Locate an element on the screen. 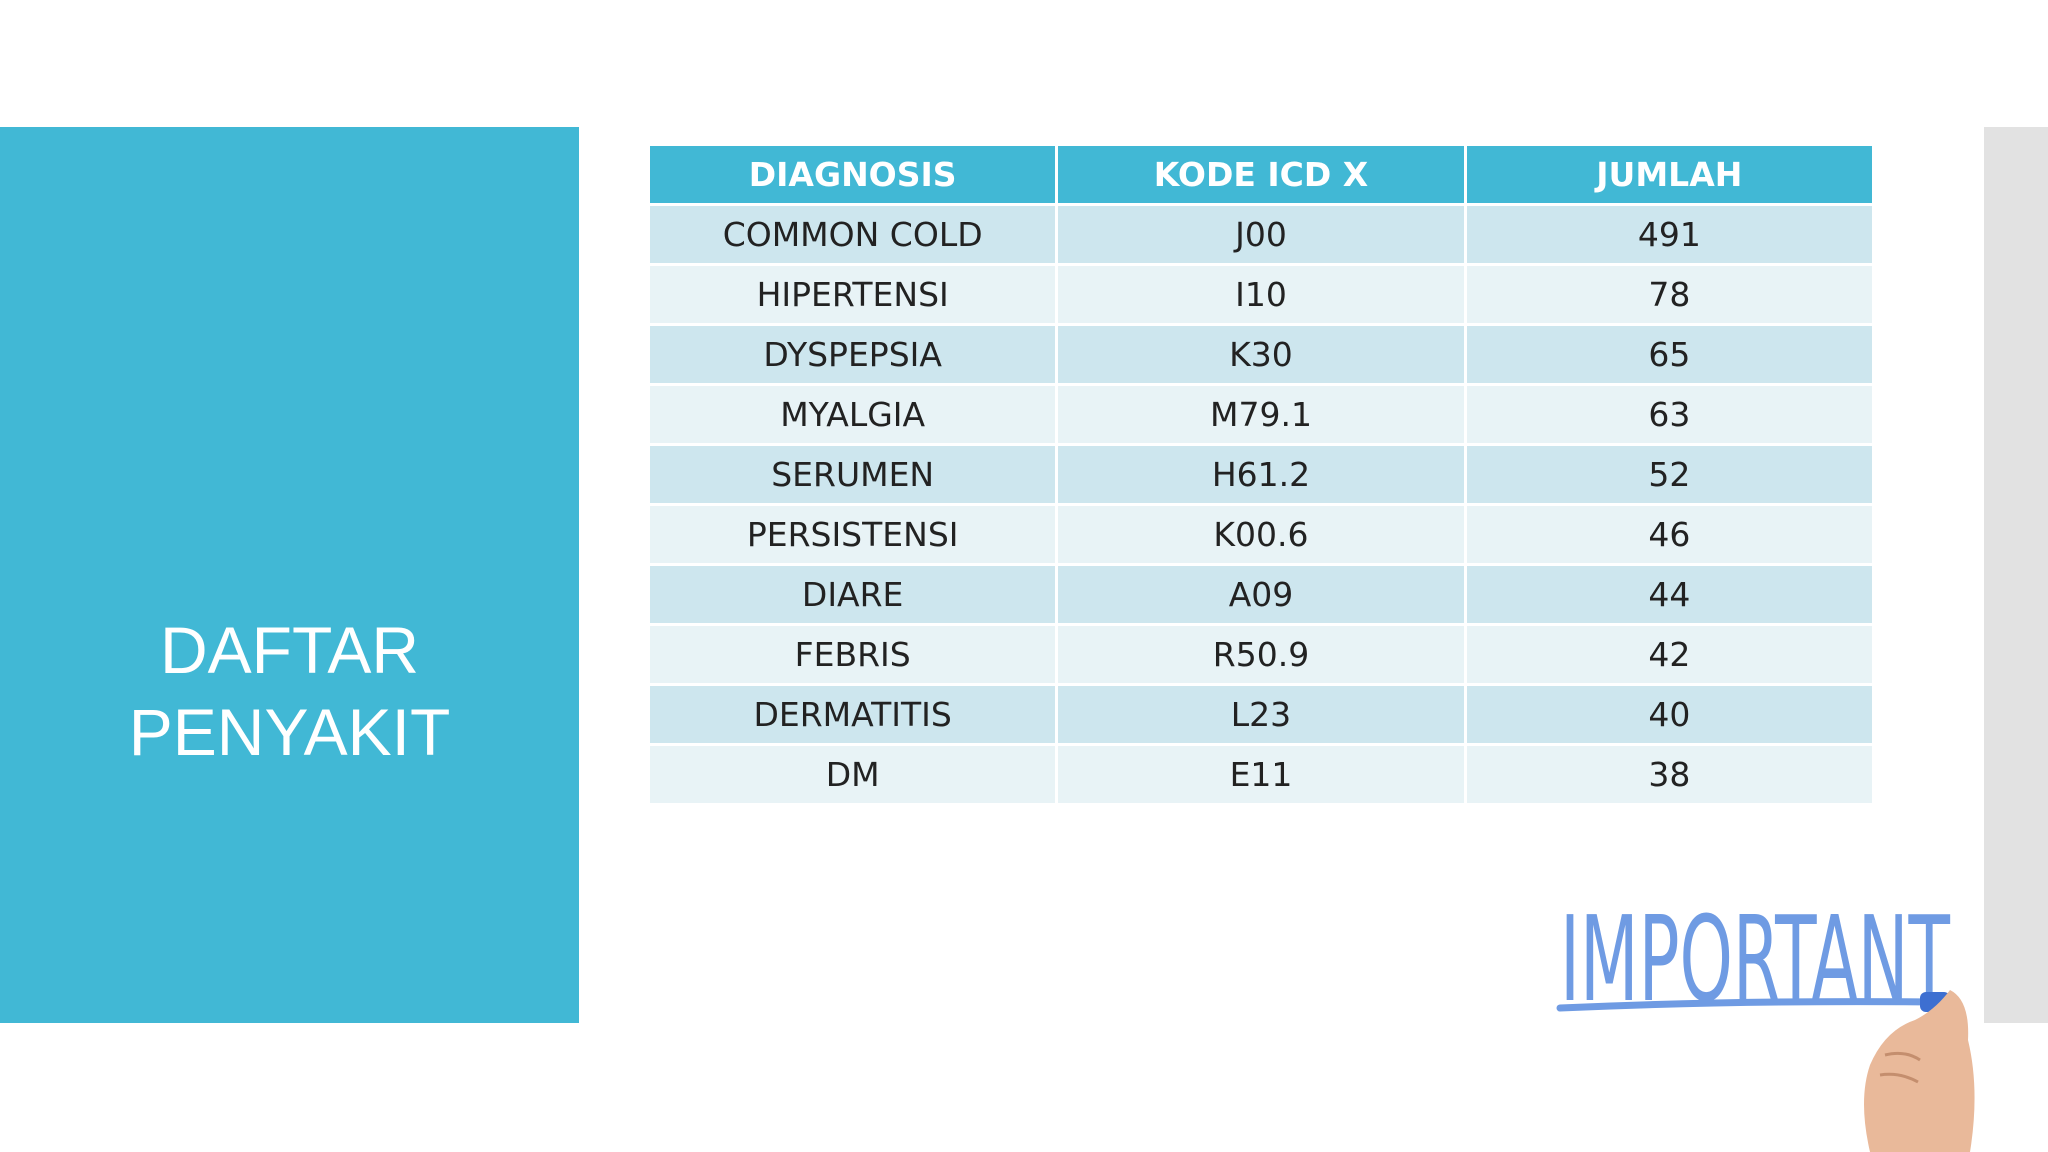 Image resolution: width=2048 pixels, height=1152 pixels. table-row: FEBRIS R50.9 42 is located at coordinates (1261, 654).